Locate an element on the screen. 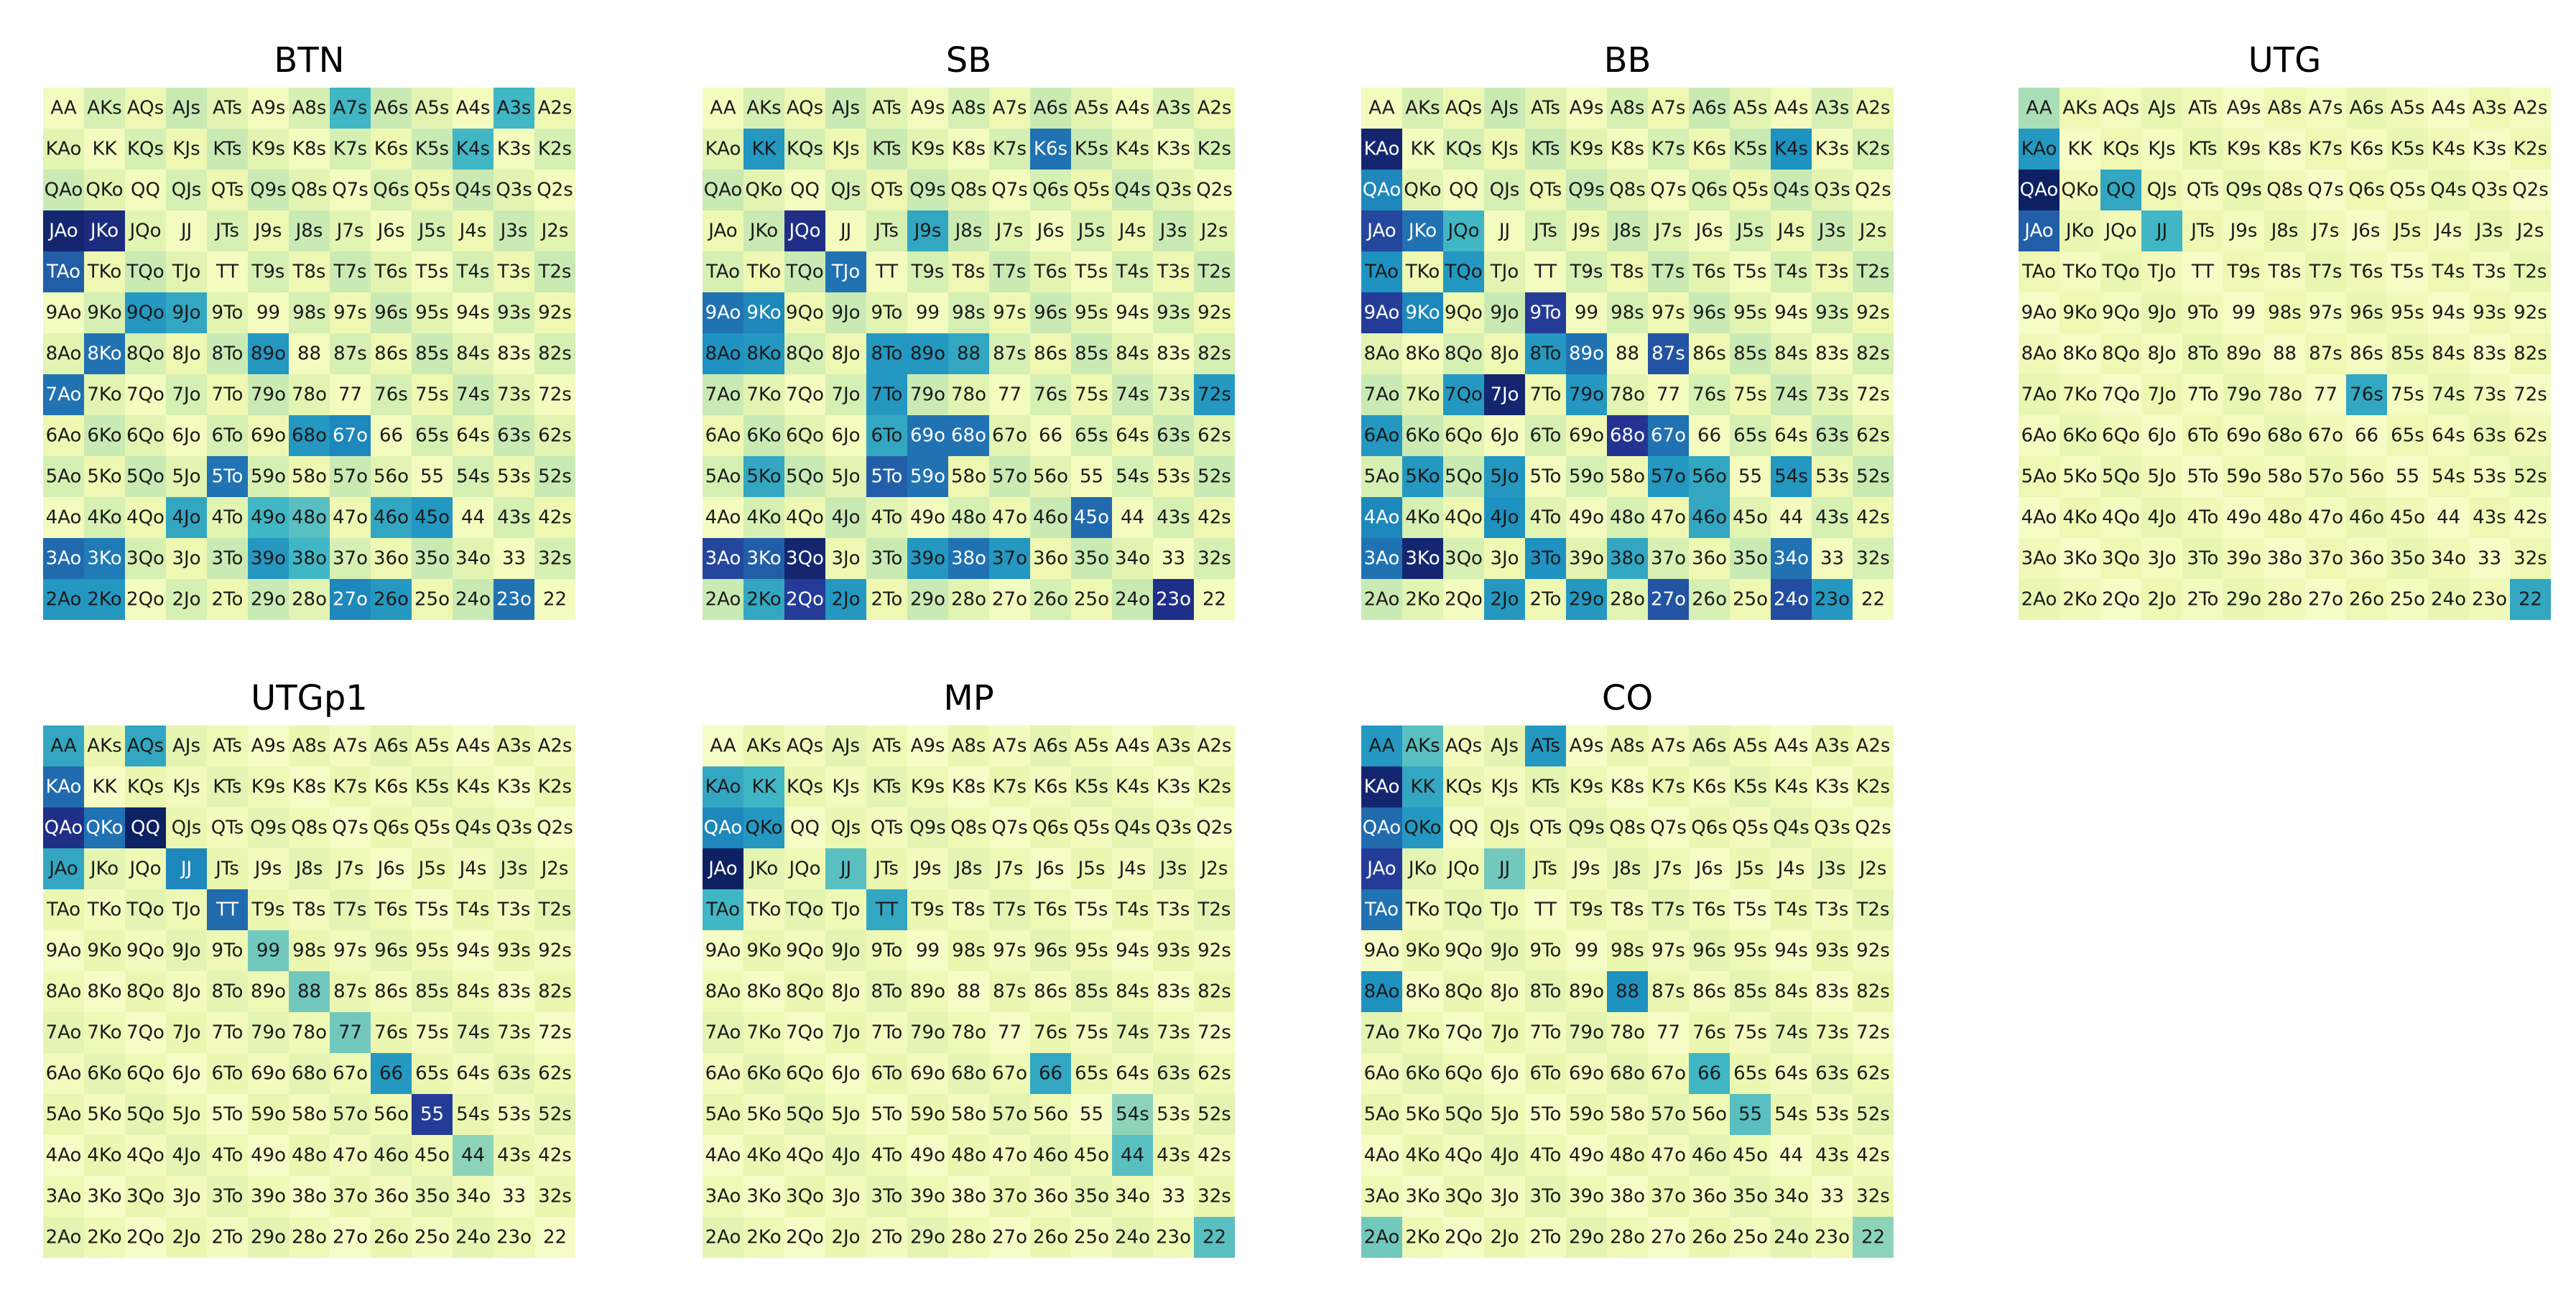 The width and height of the screenshot is (2576, 1293). cell-label: Q6s is located at coordinates (391, 828).